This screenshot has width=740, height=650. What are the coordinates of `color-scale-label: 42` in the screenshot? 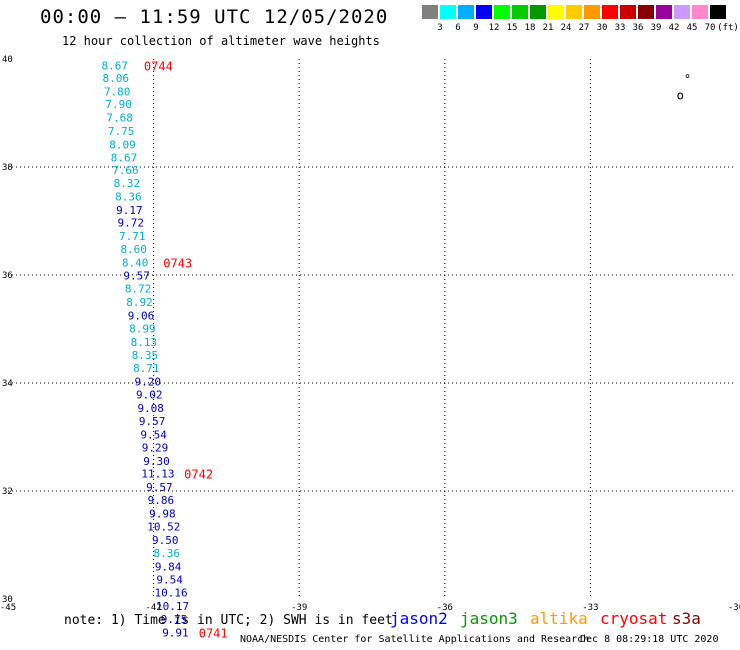 It's located at (674, 28).